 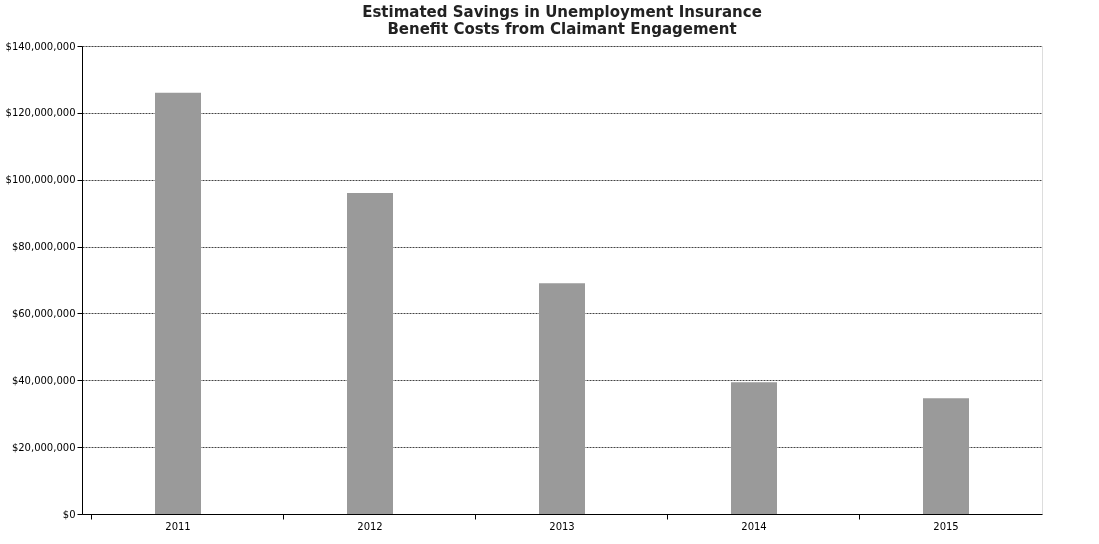 I want to click on text: Benefit Costs from Claimant Engagement, so click(x=562, y=29).